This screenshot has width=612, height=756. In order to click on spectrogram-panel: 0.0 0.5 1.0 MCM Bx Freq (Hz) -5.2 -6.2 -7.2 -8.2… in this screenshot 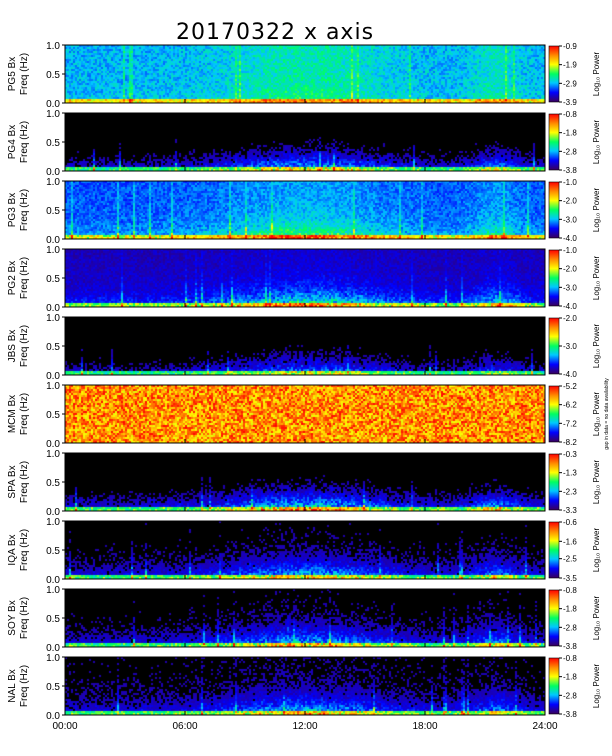, I will do `click(304, 415)`.